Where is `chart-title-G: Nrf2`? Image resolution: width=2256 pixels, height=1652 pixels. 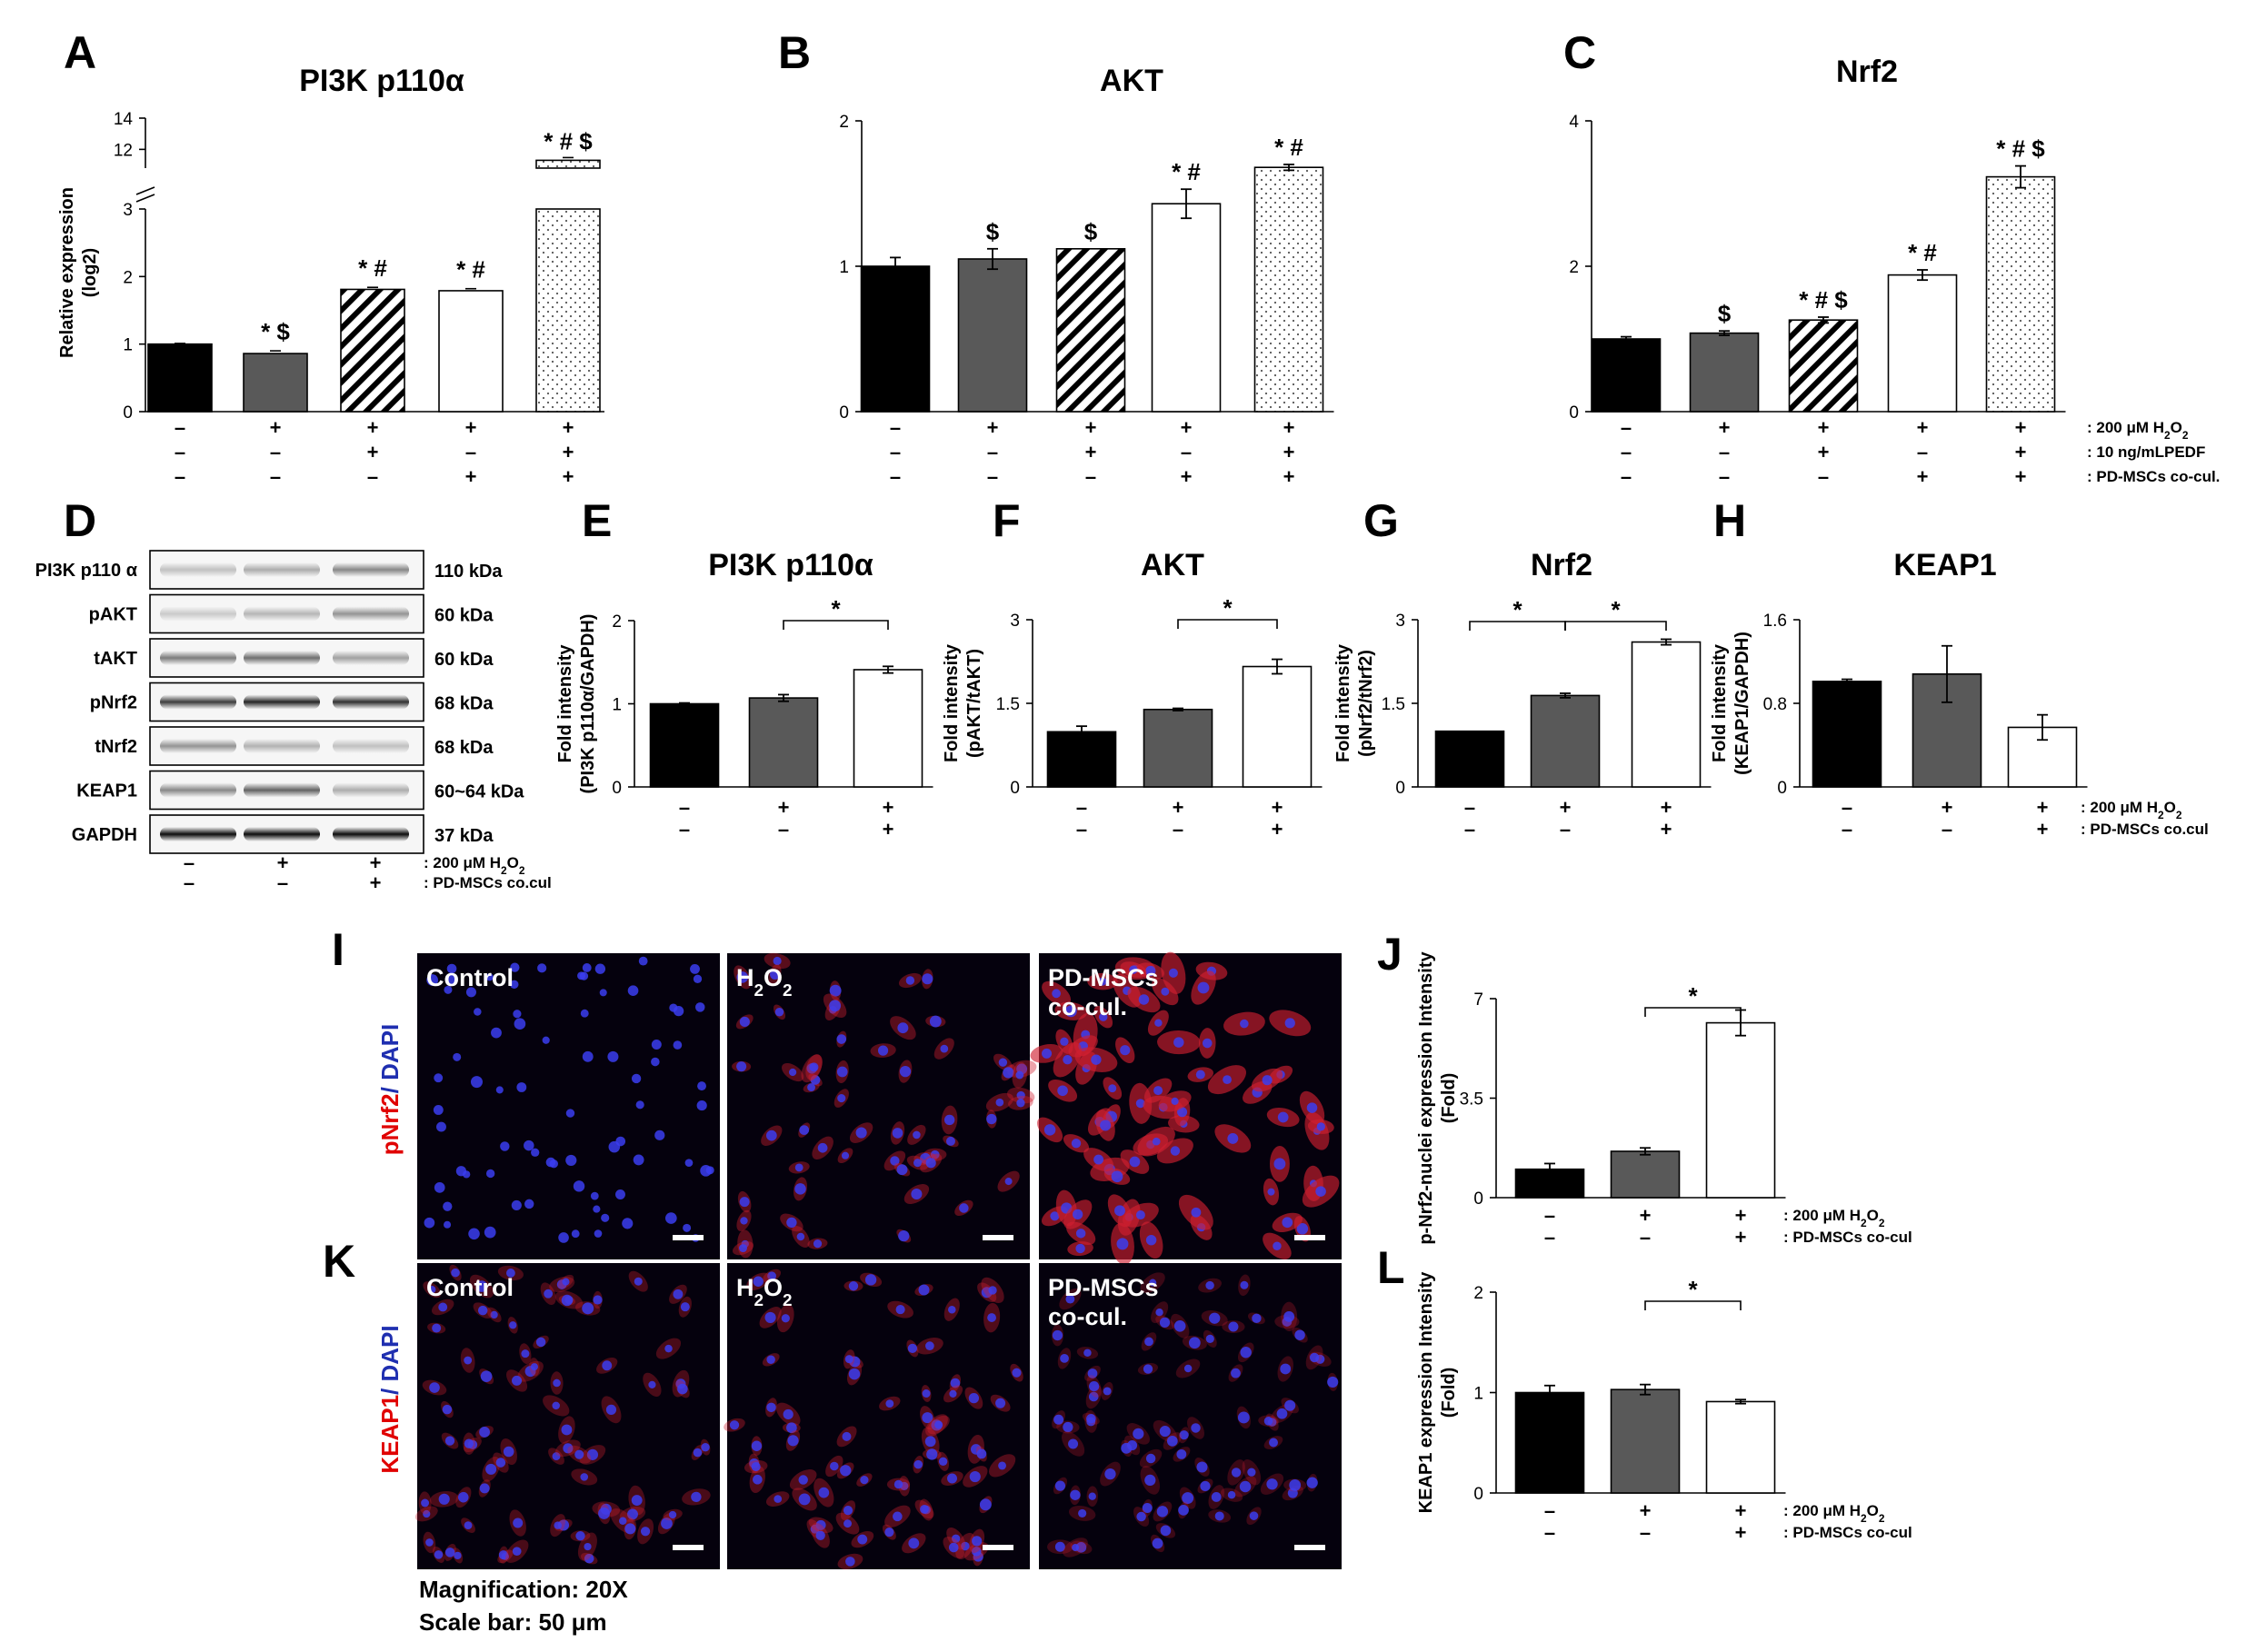 chart-title-G: Nrf2 is located at coordinates (1561, 565).